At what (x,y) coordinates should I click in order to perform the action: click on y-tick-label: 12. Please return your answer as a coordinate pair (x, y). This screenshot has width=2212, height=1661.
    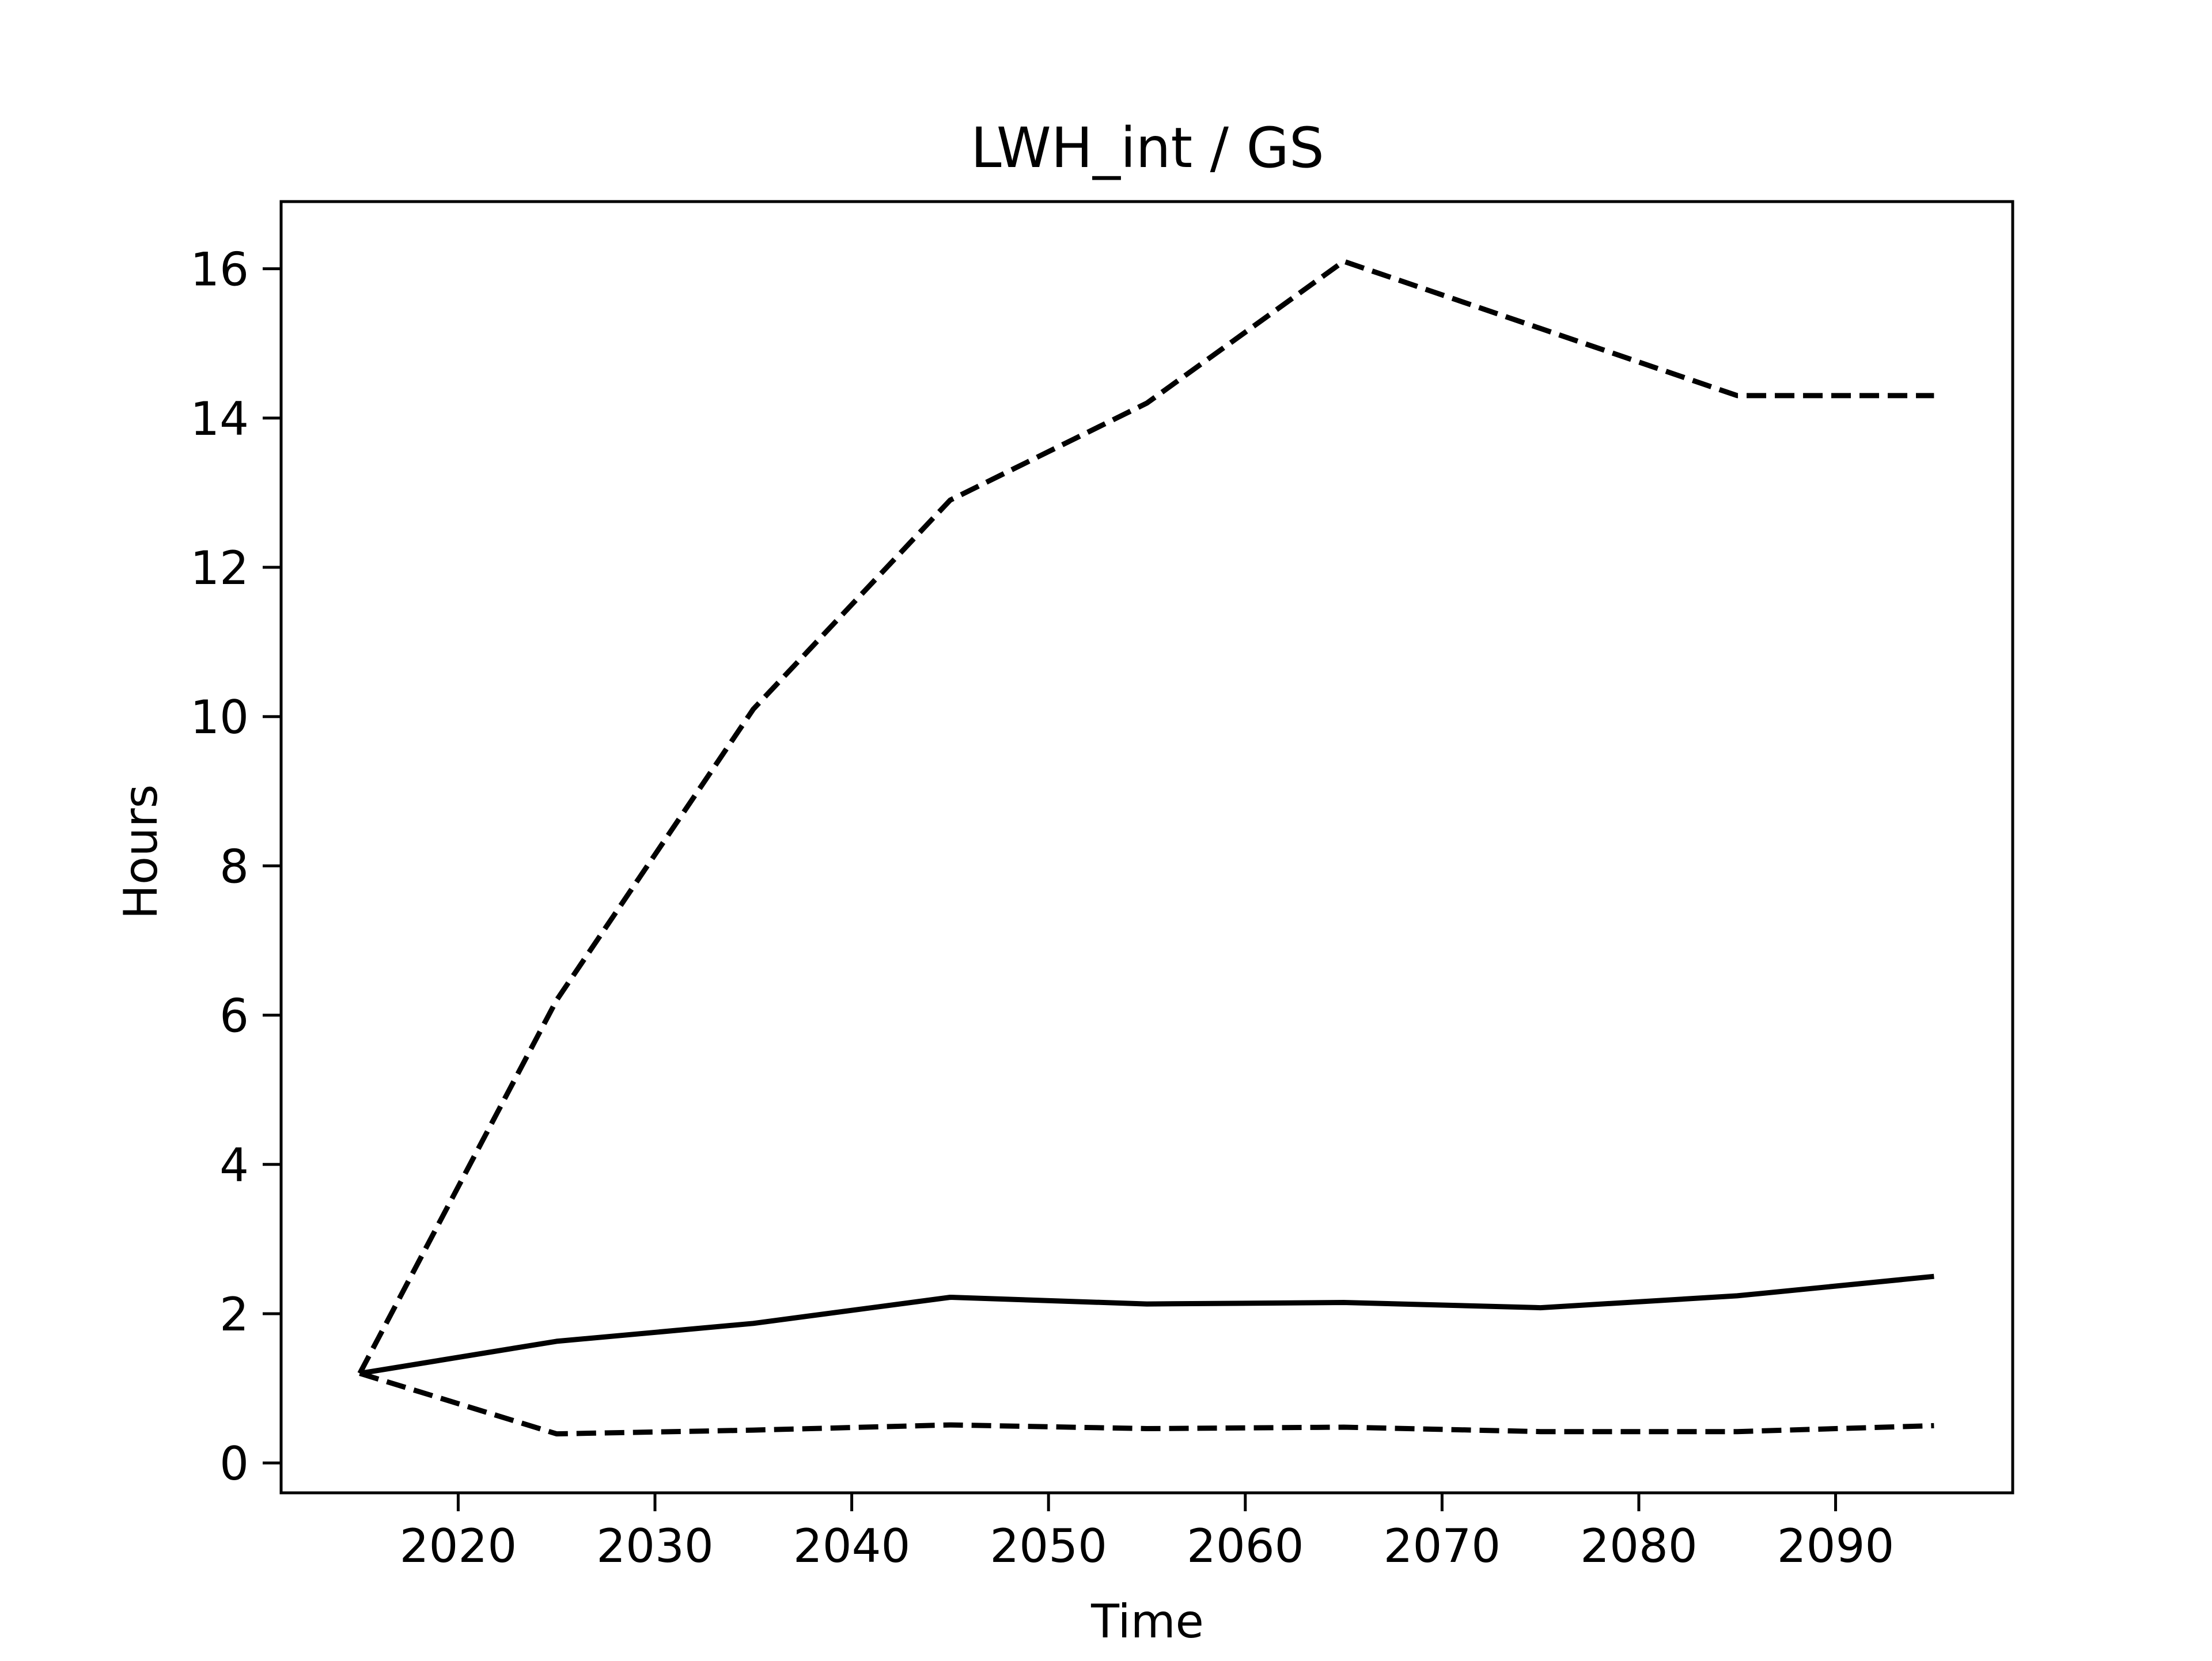
    Looking at the image, I should click on (219, 568).